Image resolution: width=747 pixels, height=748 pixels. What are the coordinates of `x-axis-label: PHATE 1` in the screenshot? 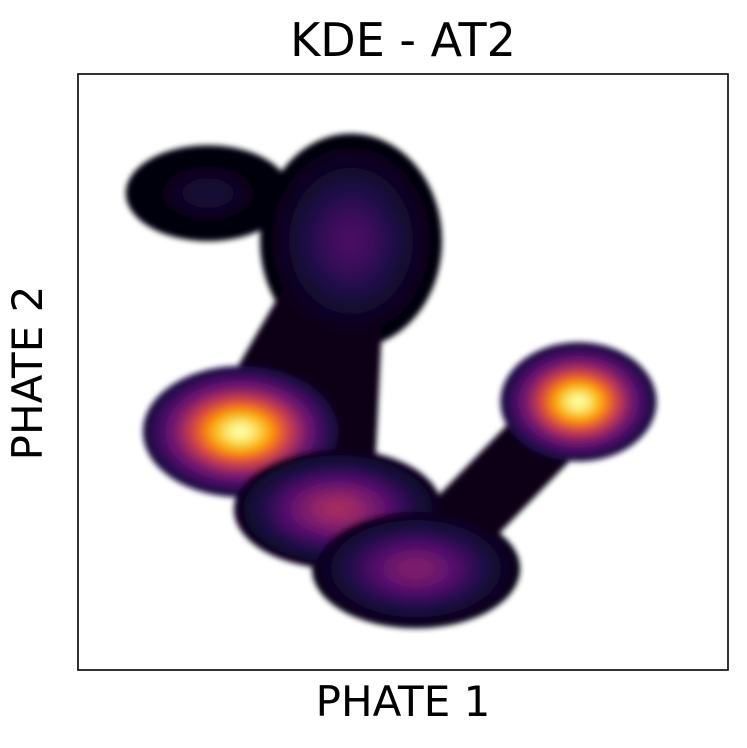 It's located at (403, 701).